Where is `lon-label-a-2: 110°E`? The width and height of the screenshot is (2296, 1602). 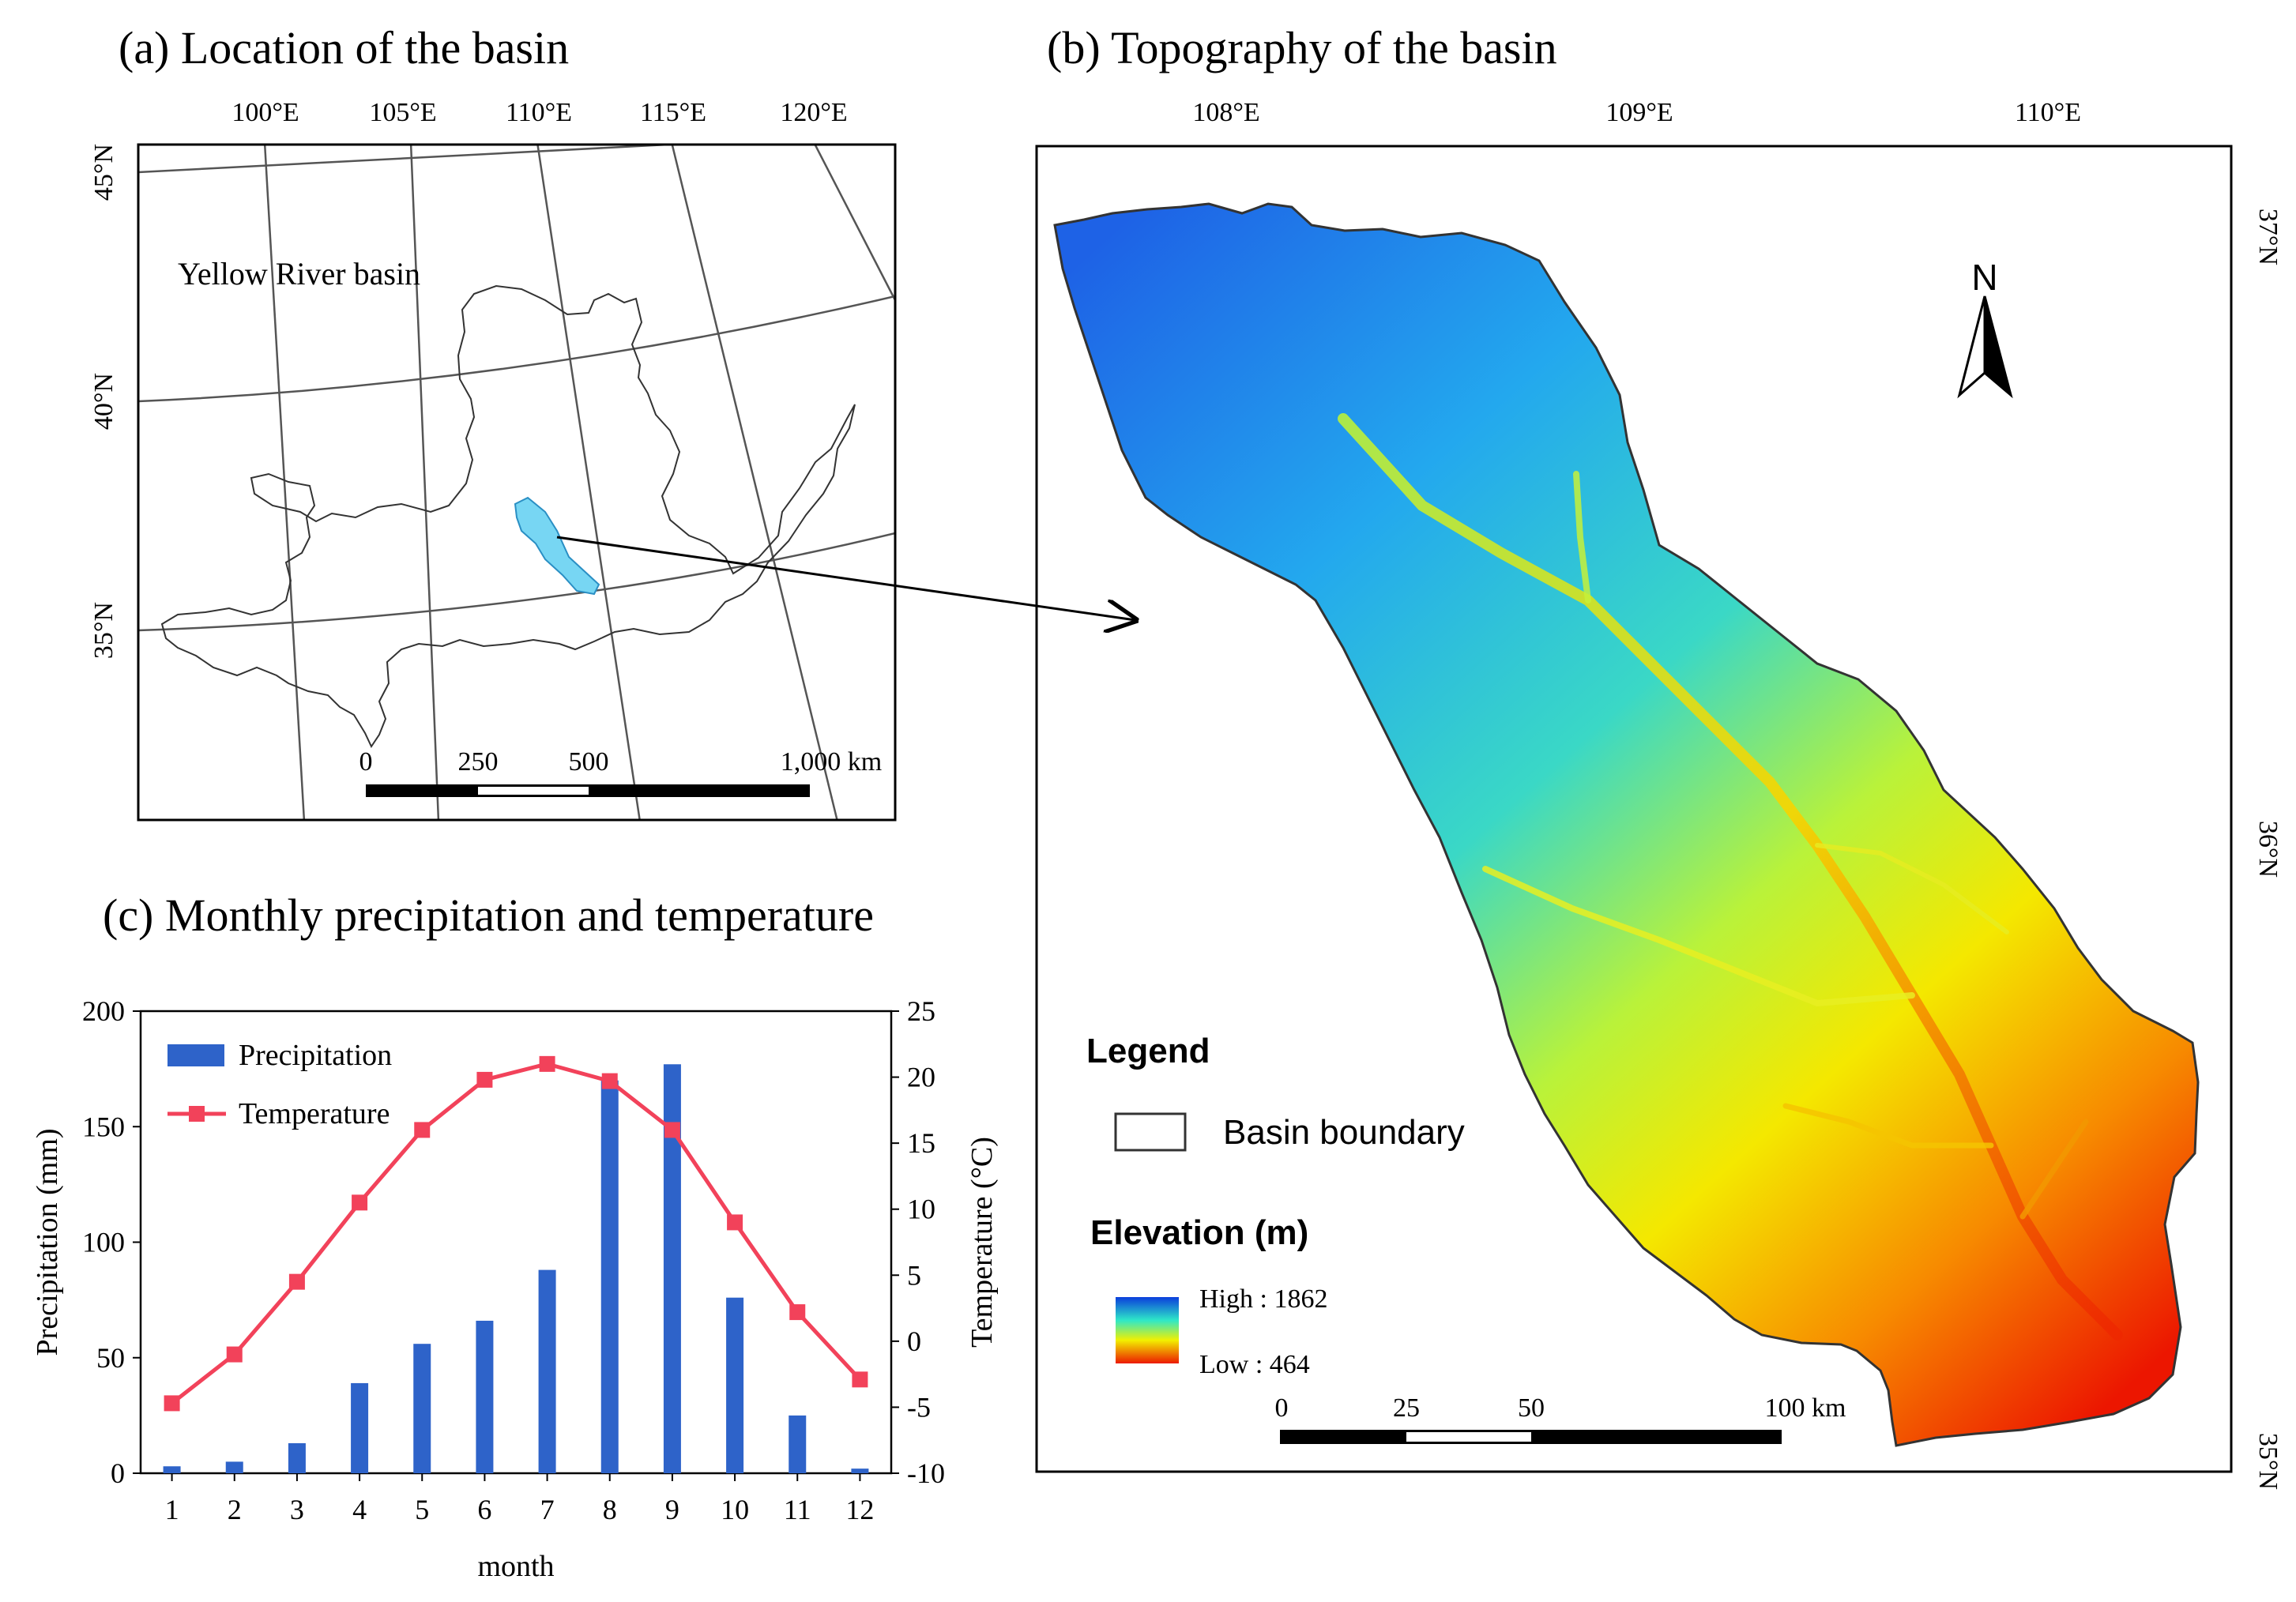
lon-label-a-2: 110°E is located at coordinates (539, 113).